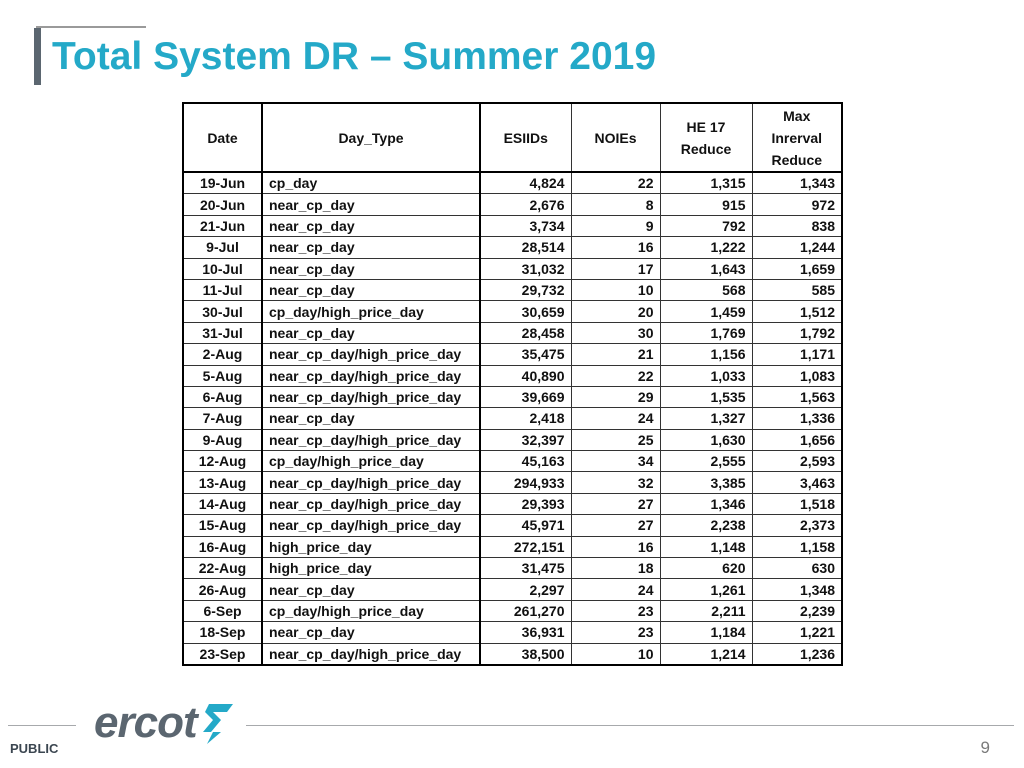 The image size is (1024, 768). What do you see at coordinates (525, 137) in the screenshot?
I see `header-esiids: ESIIDs` at bounding box center [525, 137].